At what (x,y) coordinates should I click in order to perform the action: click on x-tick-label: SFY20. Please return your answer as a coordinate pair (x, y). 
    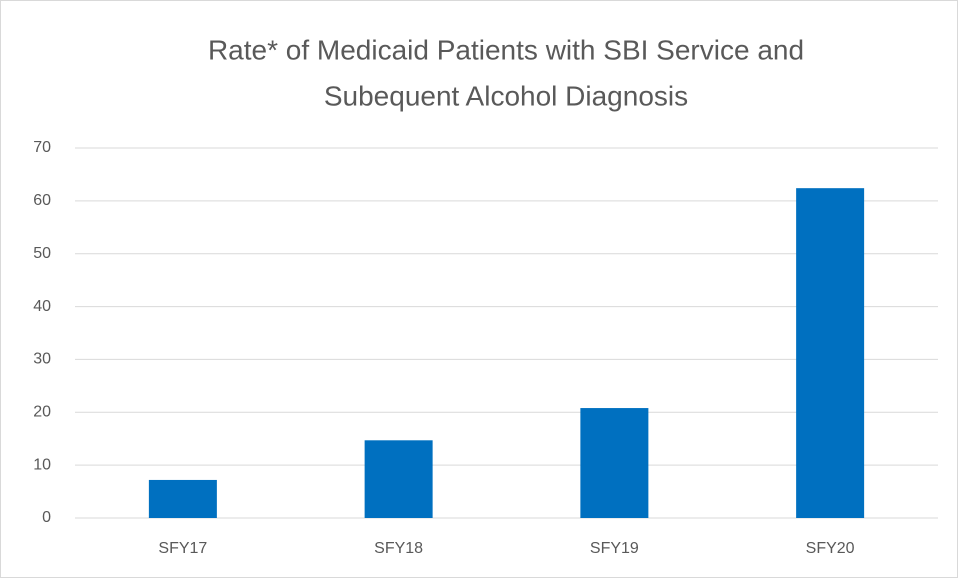
    Looking at the image, I should click on (830, 548).